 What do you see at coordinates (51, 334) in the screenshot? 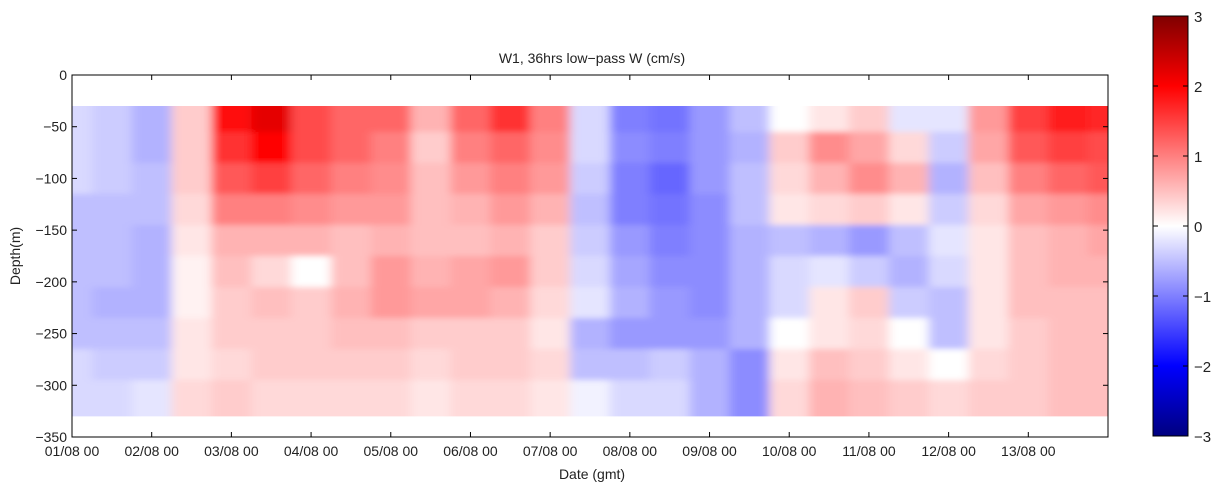
I see `y-tick-label: −250` at bounding box center [51, 334].